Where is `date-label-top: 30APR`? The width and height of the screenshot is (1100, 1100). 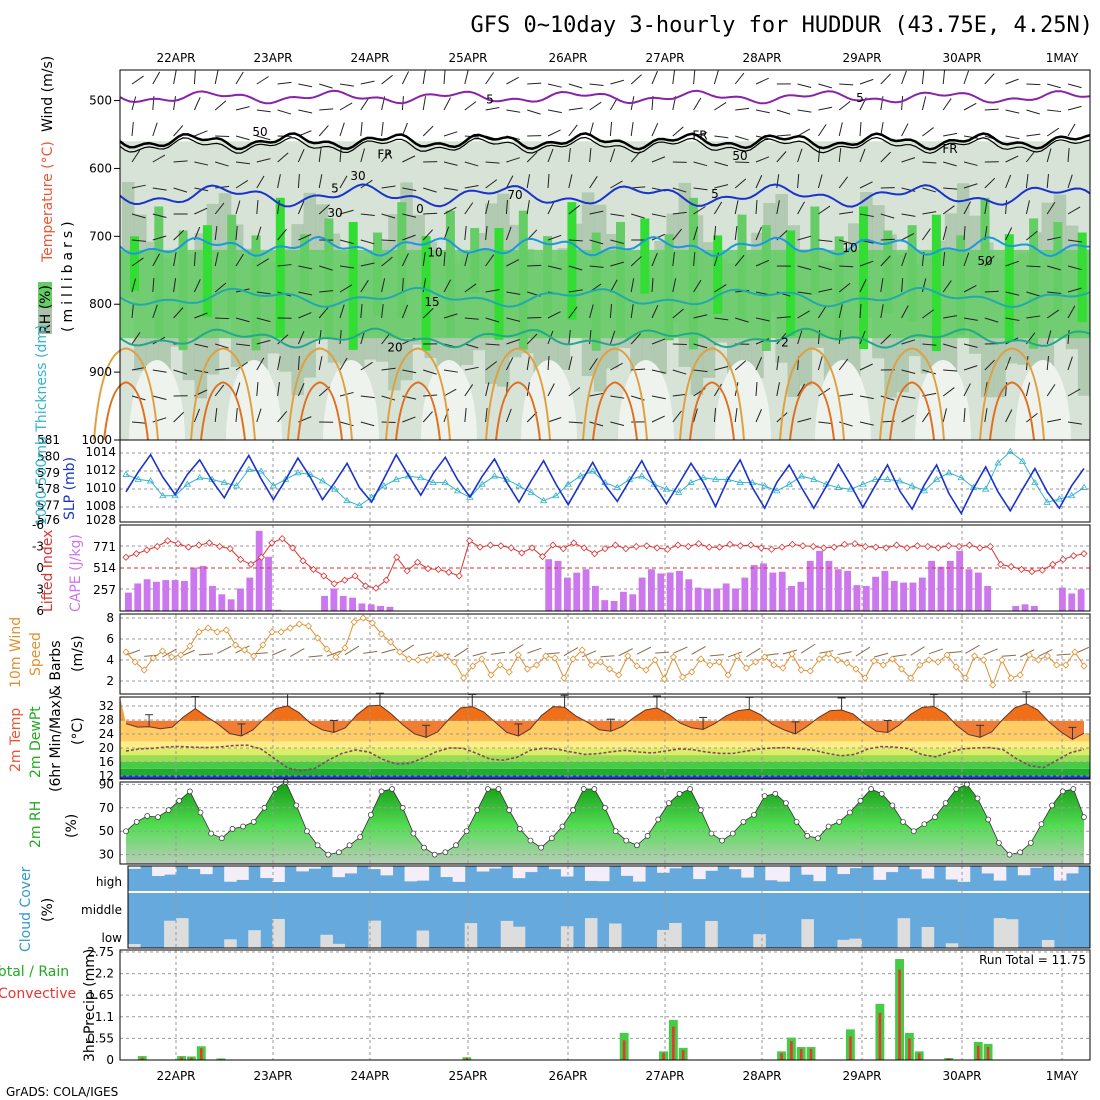
date-label-top: 30APR is located at coordinates (961, 58).